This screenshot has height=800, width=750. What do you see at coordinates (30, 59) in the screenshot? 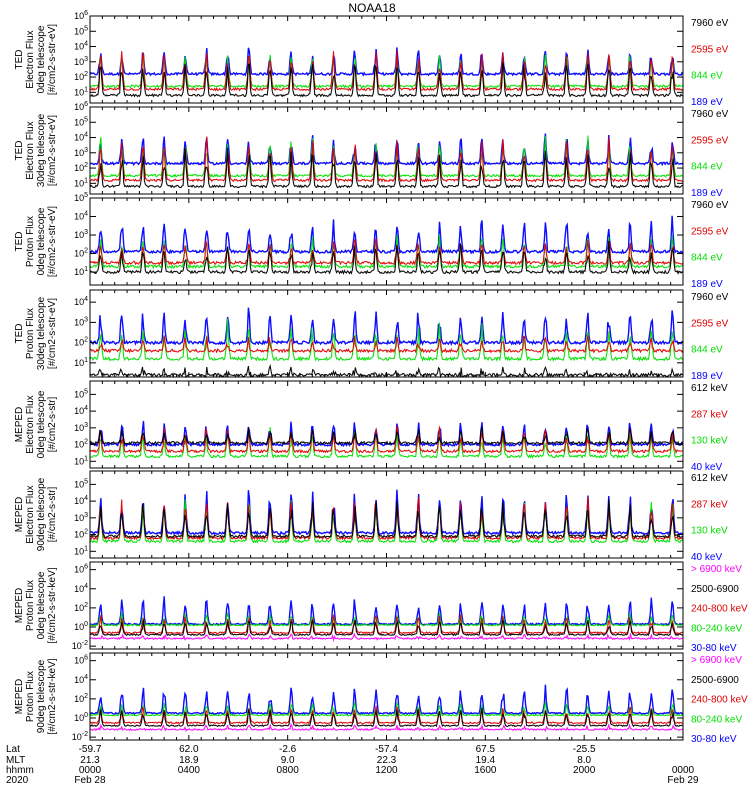
I see `y-axis-label: Electron Flux` at bounding box center [30, 59].